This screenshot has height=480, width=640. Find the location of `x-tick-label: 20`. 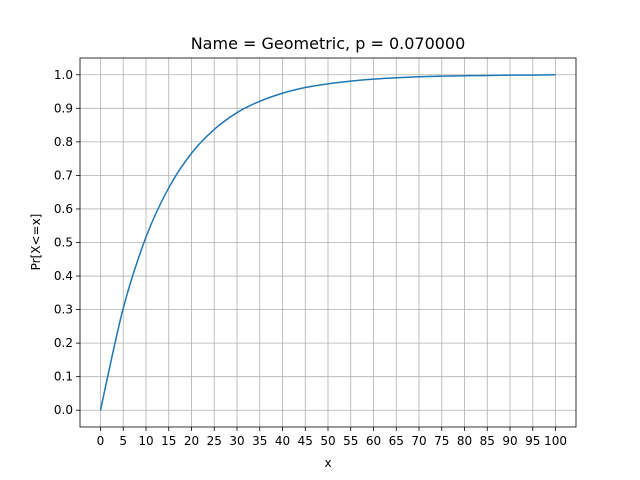

x-tick-label: 20 is located at coordinates (191, 441).